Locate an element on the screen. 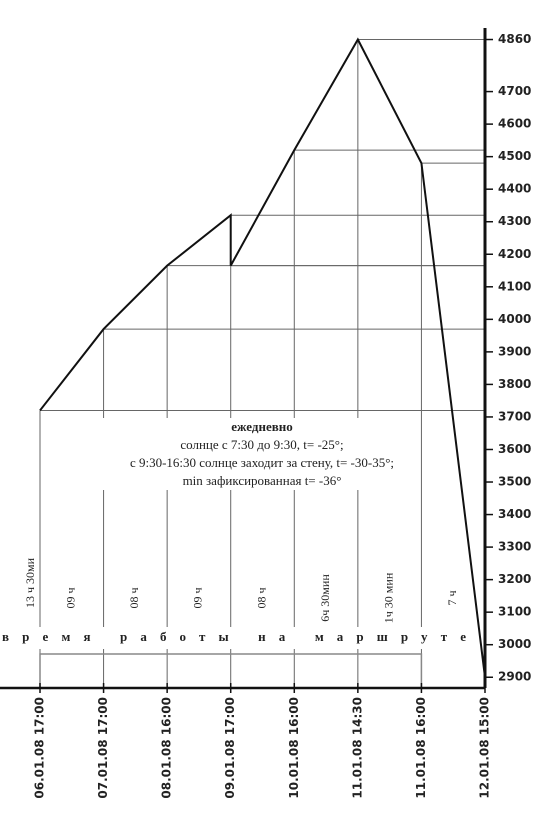 The height and width of the screenshot is (835, 557). y-tick-label: 2900 is located at coordinates (514, 677).